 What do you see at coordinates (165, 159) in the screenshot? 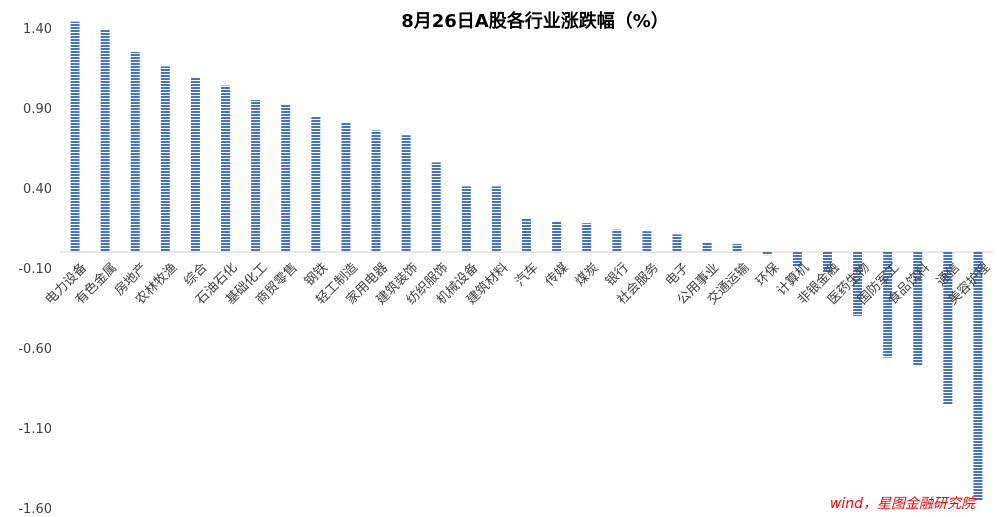
I see `bar-农林牧渔` at bounding box center [165, 159].